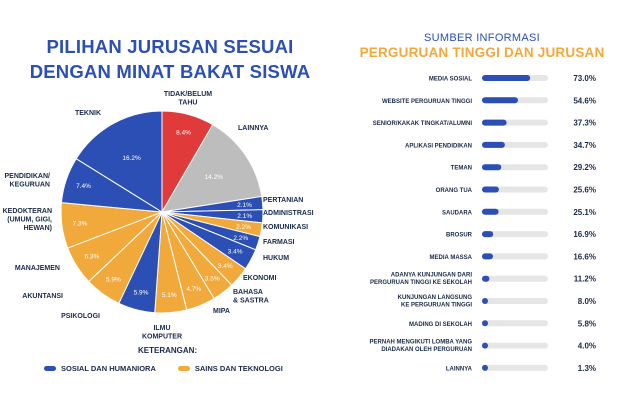 The height and width of the screenshot is (413, 620). I want to click on bar-value-label-teman: 29.2%, so click(584, 167).